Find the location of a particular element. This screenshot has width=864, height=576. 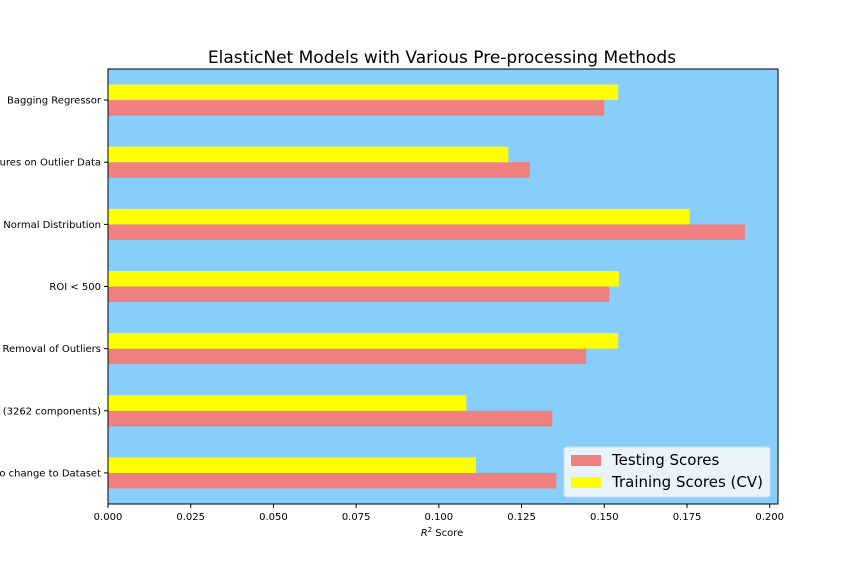

legend: Testing Scores Training Scores (CV) is located at coordinates (667, 472).